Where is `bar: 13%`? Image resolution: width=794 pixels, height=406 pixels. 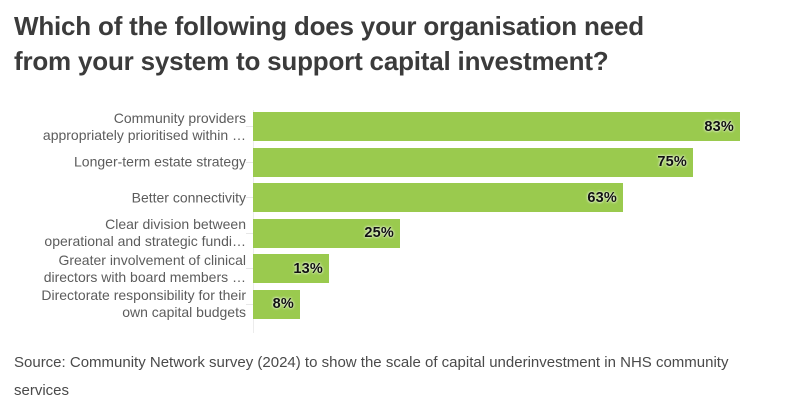 bar: 13% is located at coordinates (291, 268).